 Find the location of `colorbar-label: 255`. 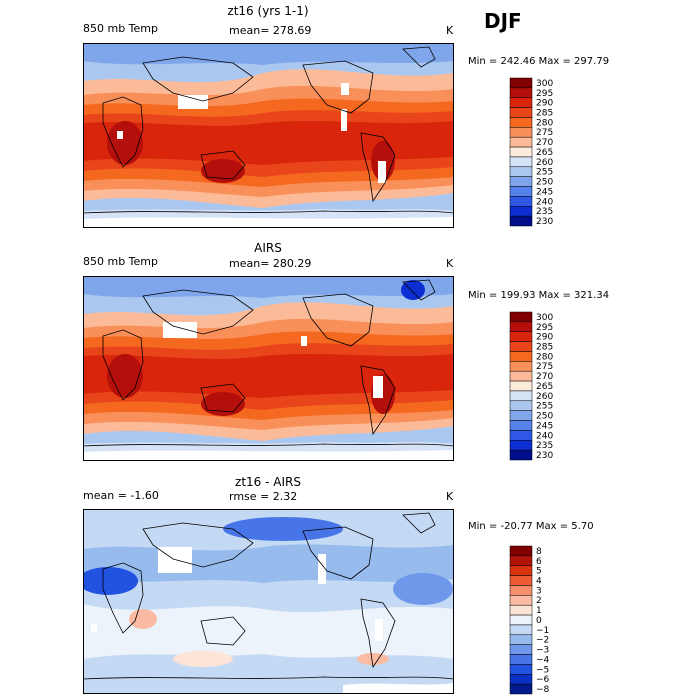

colorbar-label: 255 is located at coordinates (544, 173).